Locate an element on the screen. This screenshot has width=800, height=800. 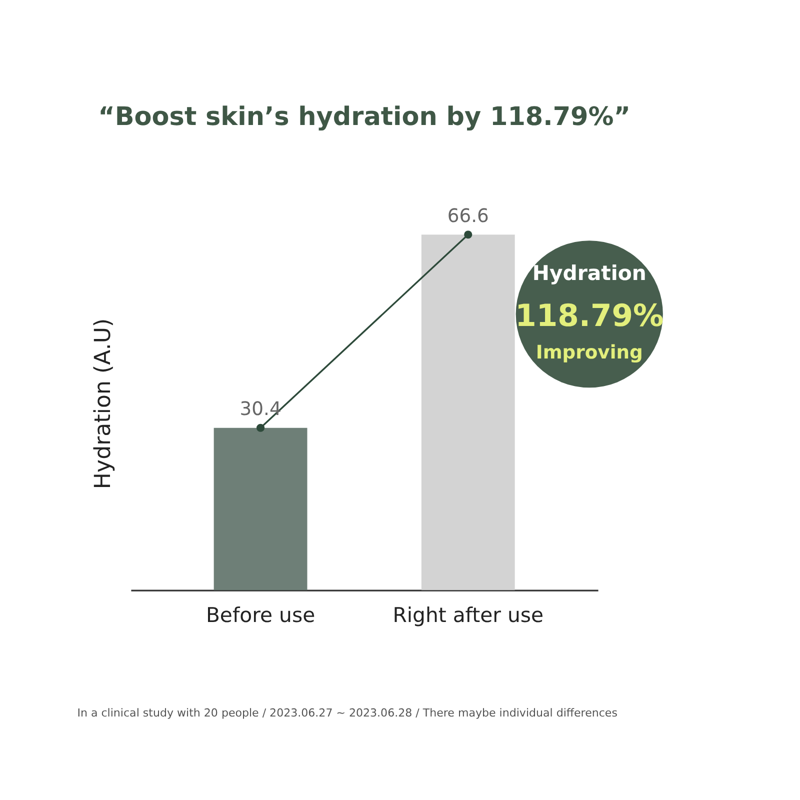
annotation: Hydration is located at coordinates (589, 273).